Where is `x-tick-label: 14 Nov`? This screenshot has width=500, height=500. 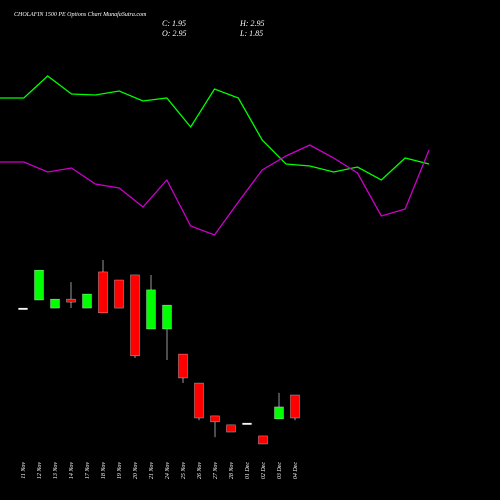
x-tick-label: 14 Nov is located at coordinates (71, 471).